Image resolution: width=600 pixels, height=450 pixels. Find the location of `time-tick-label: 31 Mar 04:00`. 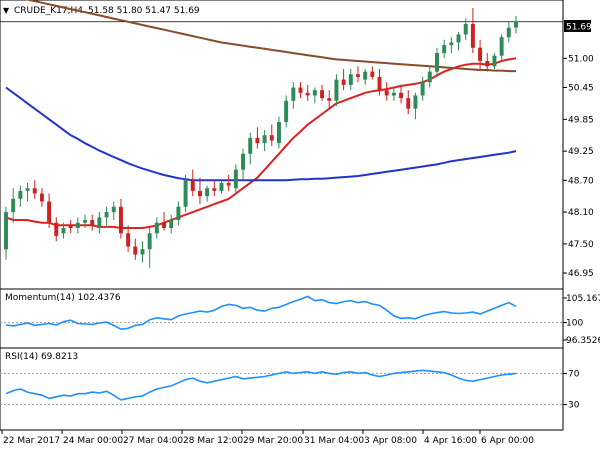

time-tick-label: 31 Mar 04:00 is located at coordinates (334, 441).